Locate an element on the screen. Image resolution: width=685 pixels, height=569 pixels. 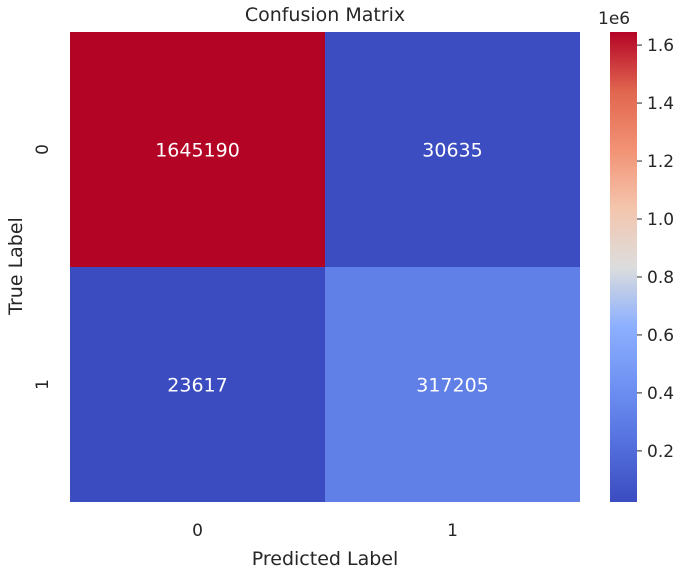
colorbar-multiplier-label: 1e6 is located at coordinates (614, 19).